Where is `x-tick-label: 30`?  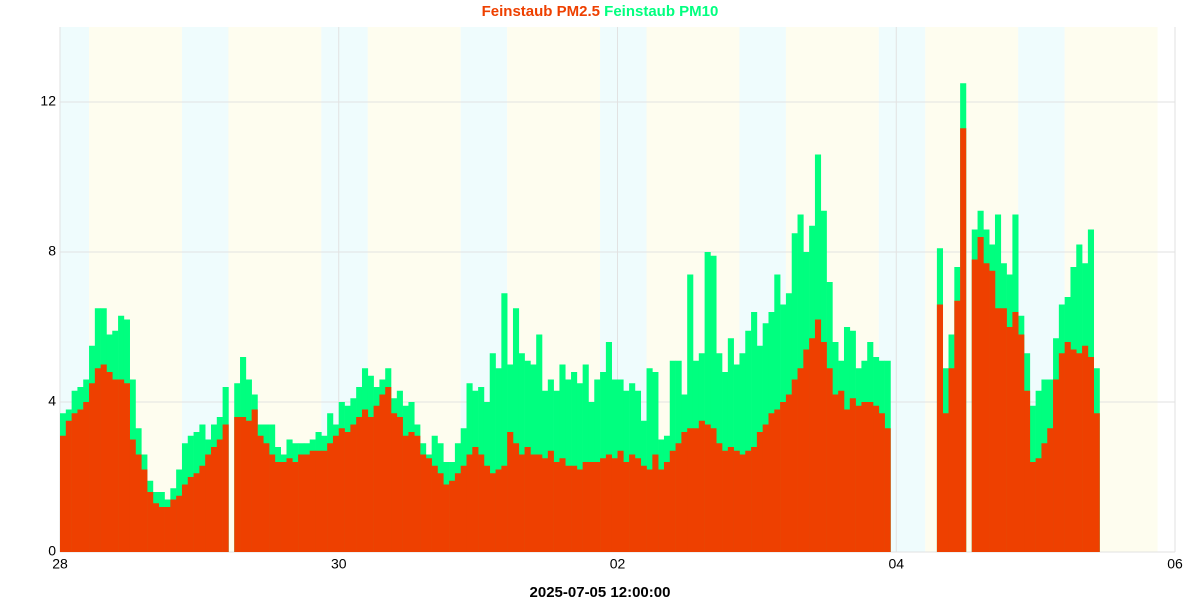
x-tick-label: 30 is located at coordinates (339, 564).